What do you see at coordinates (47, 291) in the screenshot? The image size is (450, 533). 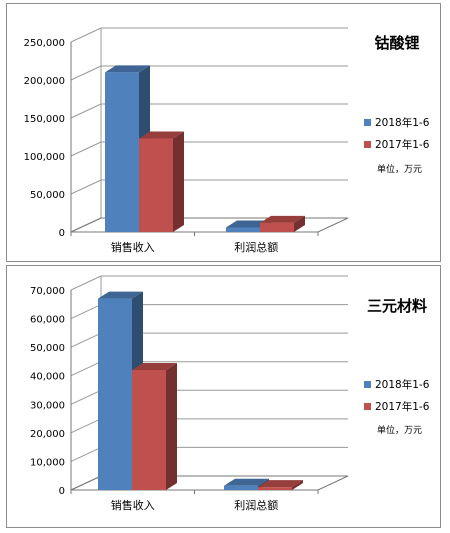 I see `y-tick-label: 70,000` at bounding box center [47, 291].